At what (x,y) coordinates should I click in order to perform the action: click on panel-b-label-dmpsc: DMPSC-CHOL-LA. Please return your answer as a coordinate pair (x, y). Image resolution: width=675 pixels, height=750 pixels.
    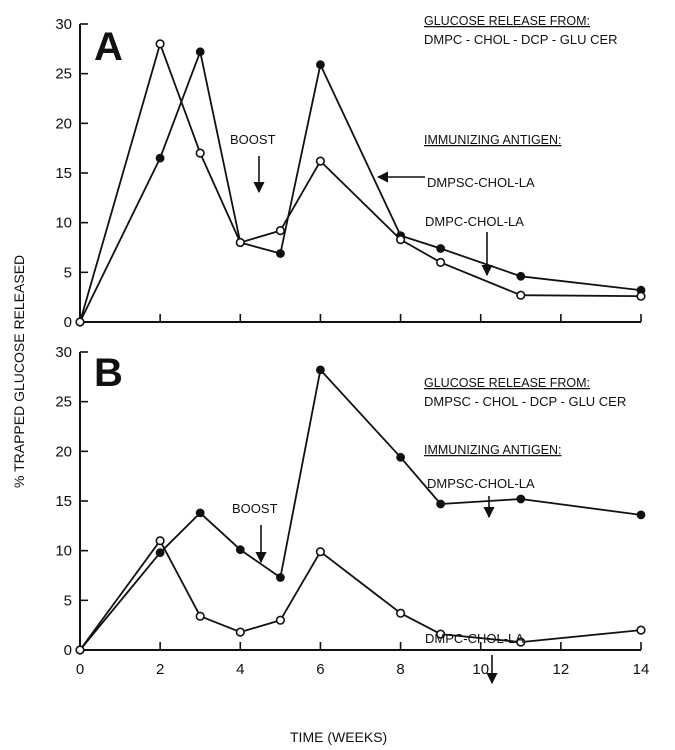
    Looking at the image, I should click on (481, 483).